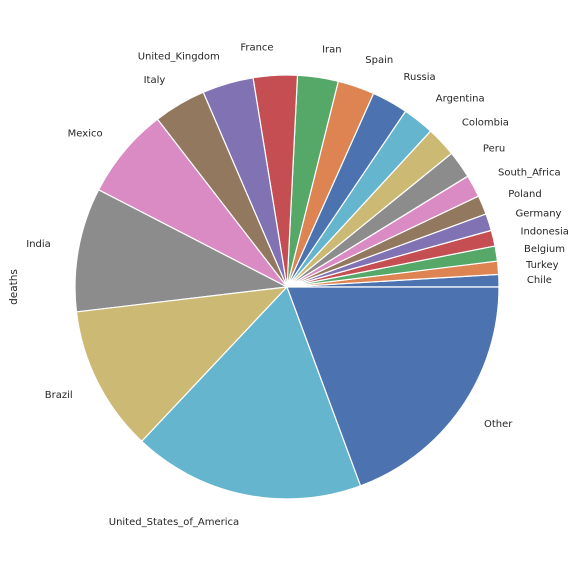 Image resolution: width=576 pixels, height=576 pixels. I want to click on slice-label-belgium: Belgium, so click(544, 249).